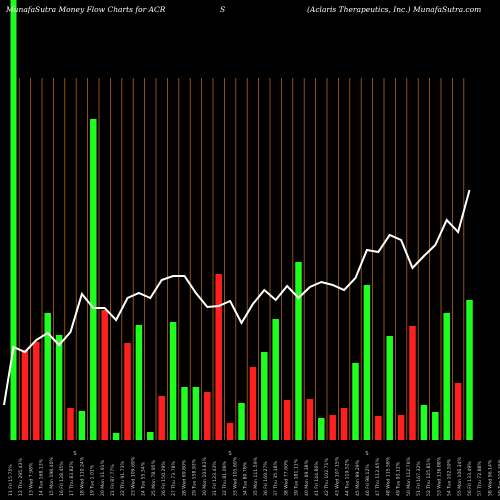  Describe the element at coordinates (164, 478) in the screenshot. I see `x-tick-label: 26 Fri 150.29%` at that location.